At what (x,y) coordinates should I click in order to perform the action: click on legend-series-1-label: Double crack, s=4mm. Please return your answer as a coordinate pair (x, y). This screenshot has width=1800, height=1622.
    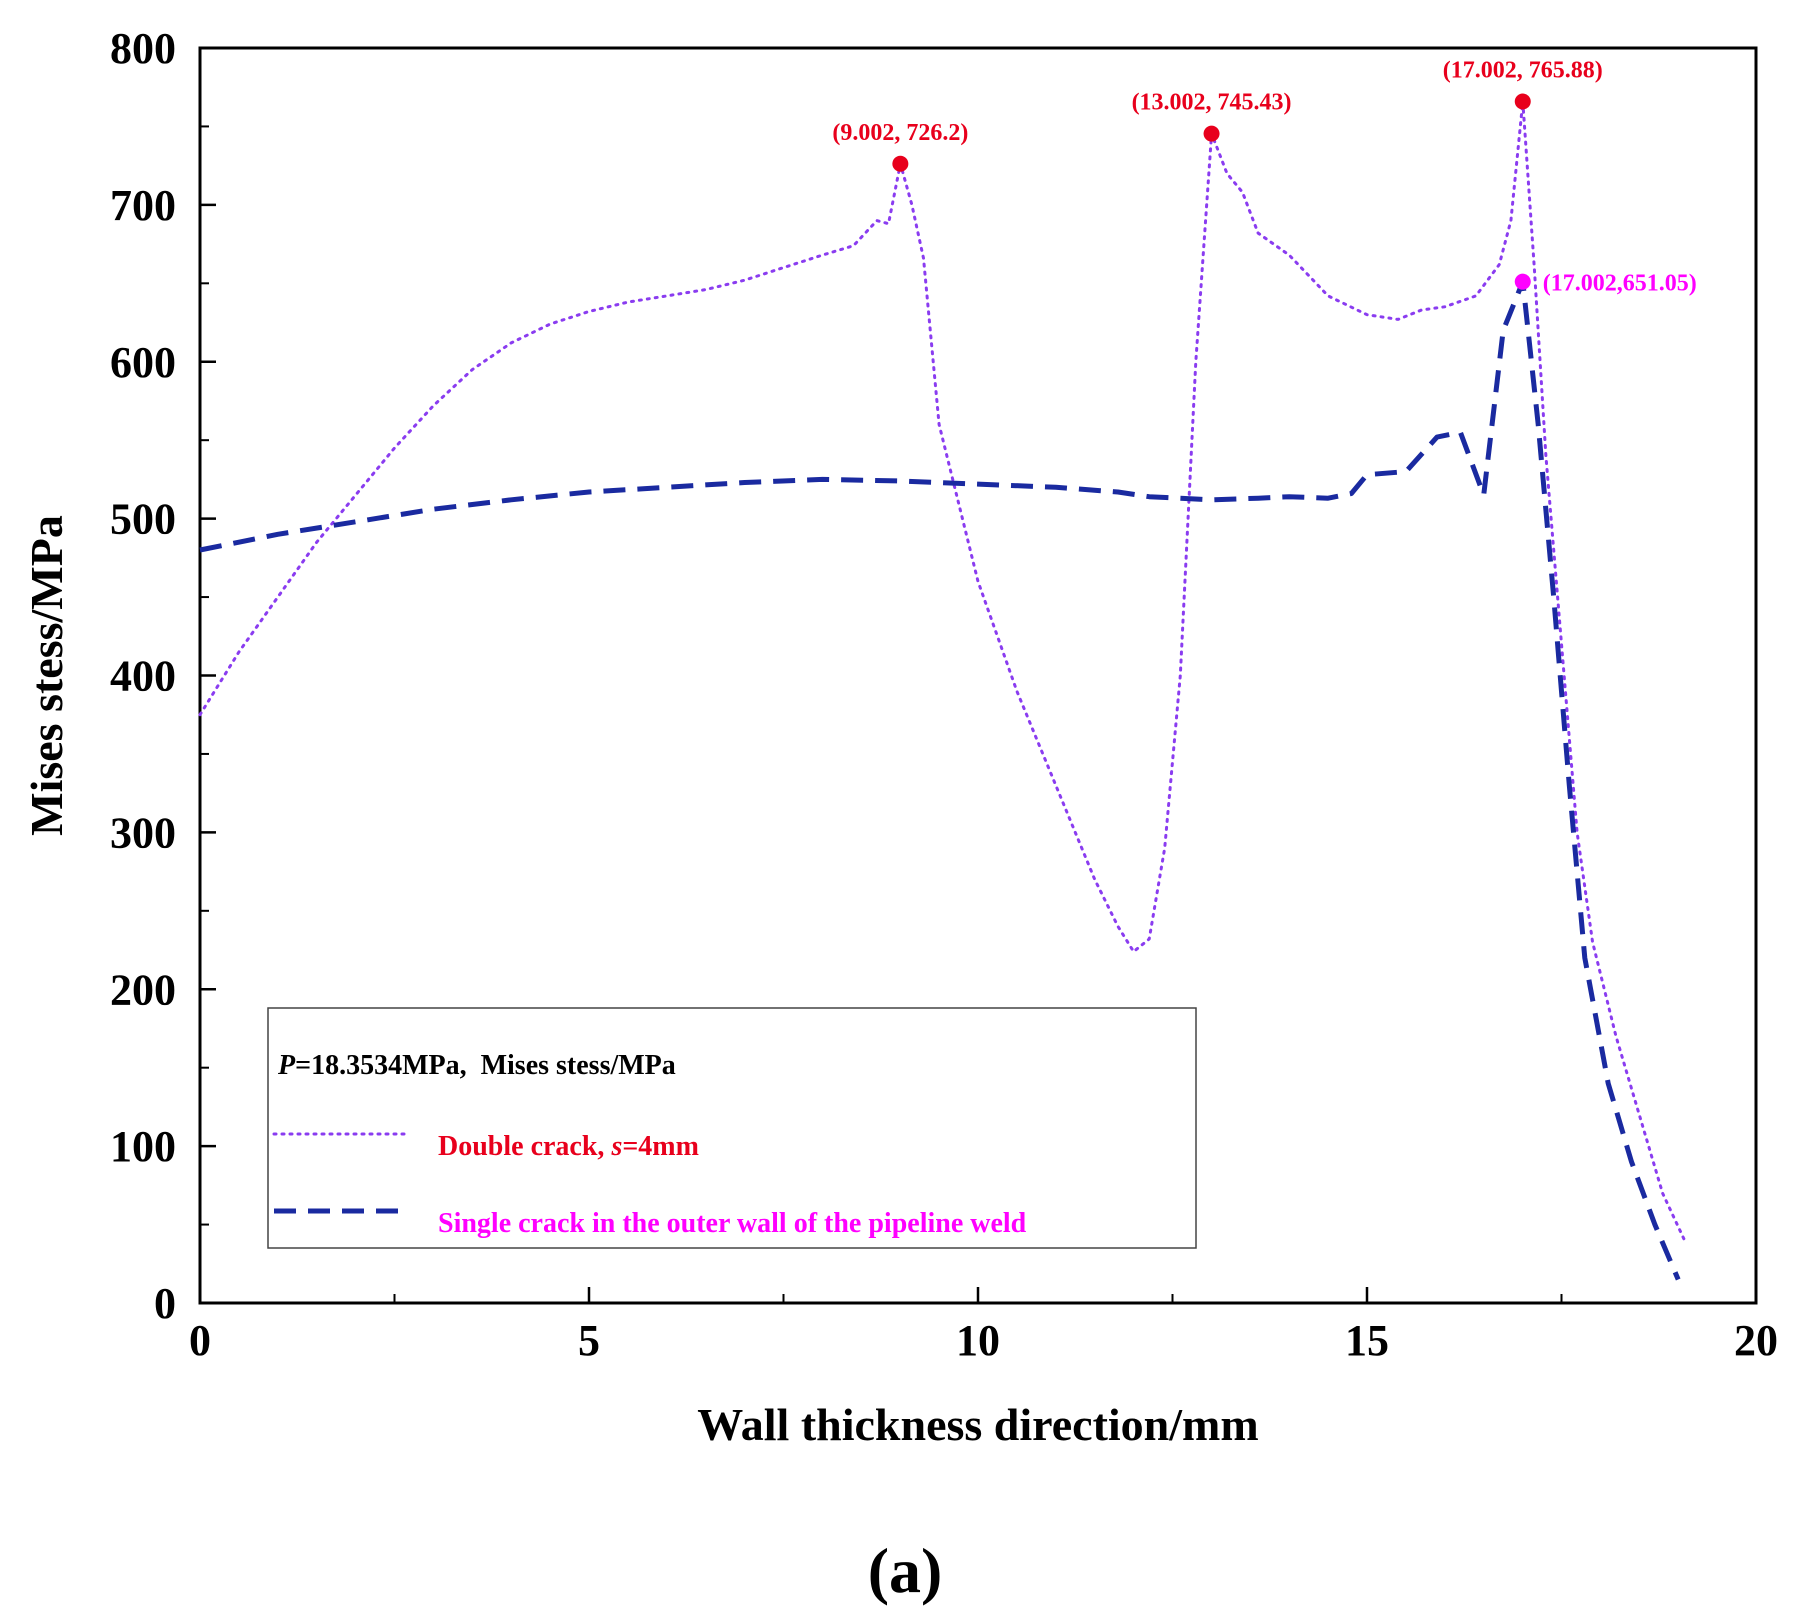
    Looking at the image, I should click on (568, 1146).